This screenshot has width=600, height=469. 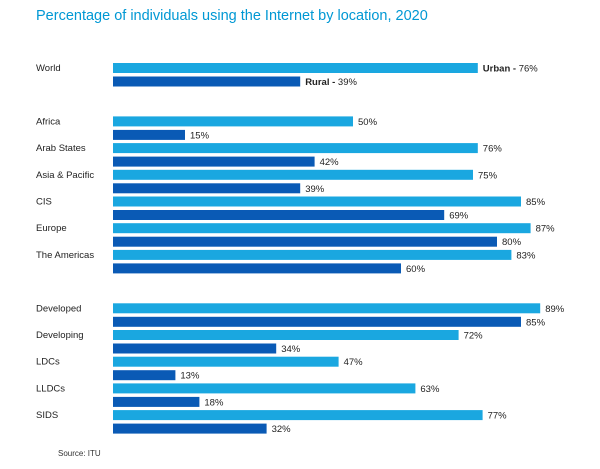 What do you see at coordinates (474, 336) in the screenshot?
I see `value-label-urban-developing: 72%` at bounding box center [474, 336].